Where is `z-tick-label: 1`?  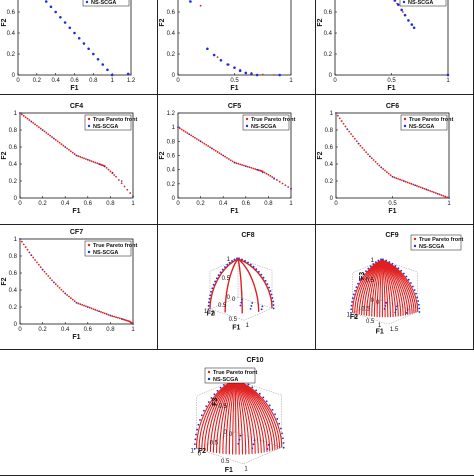
z-tick-label: 1 is located at coordinates (229, 260).